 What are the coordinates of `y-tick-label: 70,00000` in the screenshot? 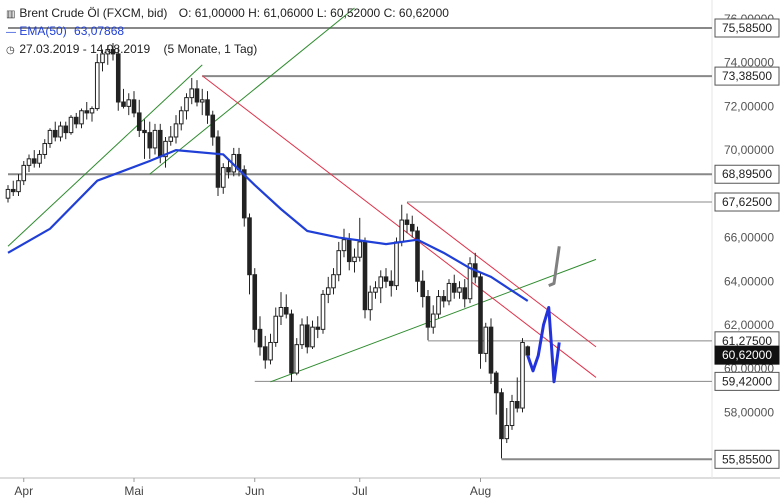 It's located at (749, 150).